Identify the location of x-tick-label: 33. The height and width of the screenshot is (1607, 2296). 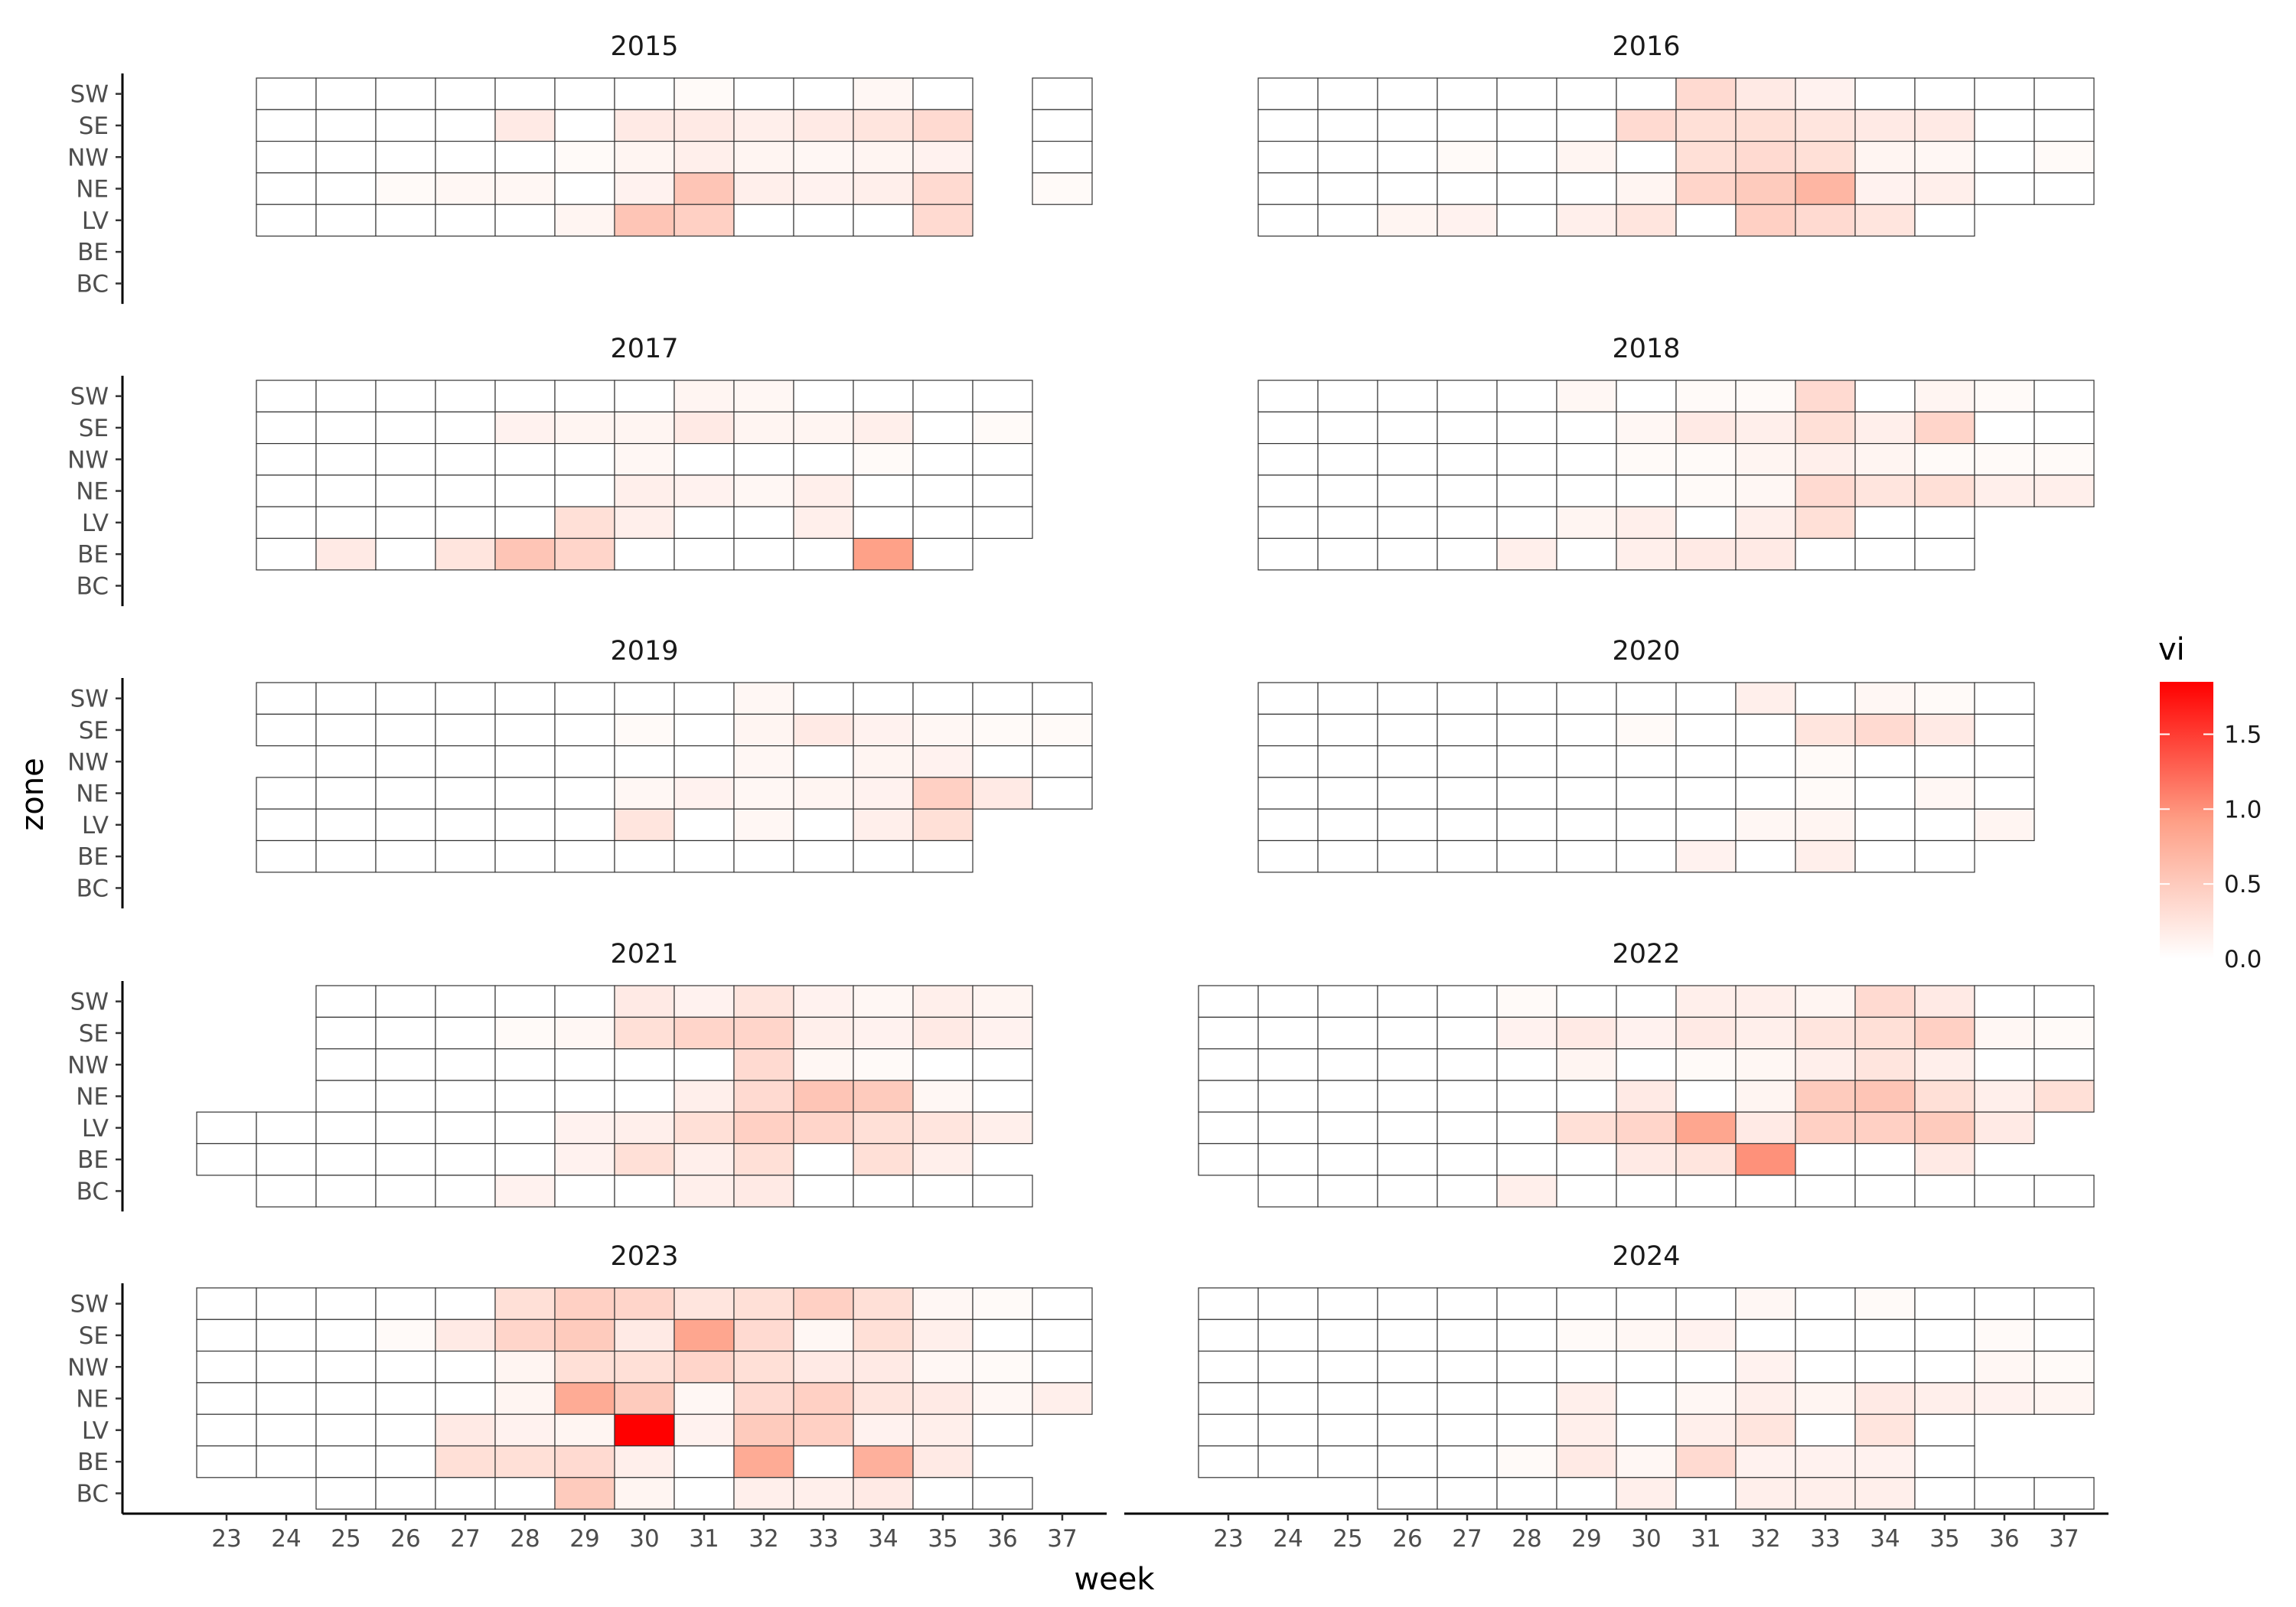
(823, 1539).